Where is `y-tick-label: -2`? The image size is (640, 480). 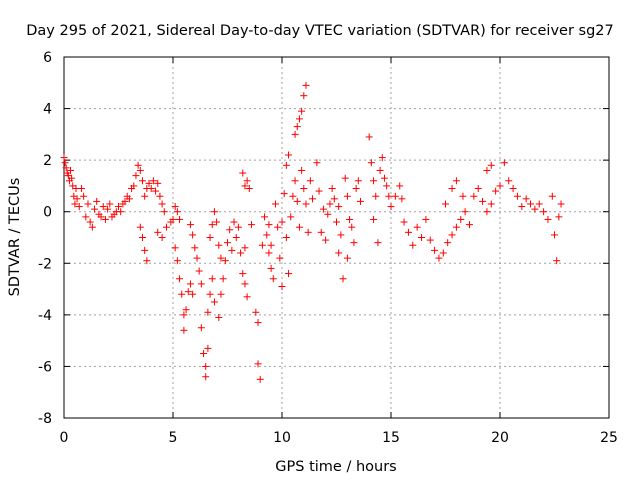 y-tick-label: -2 is located at coordinates (45, 264).